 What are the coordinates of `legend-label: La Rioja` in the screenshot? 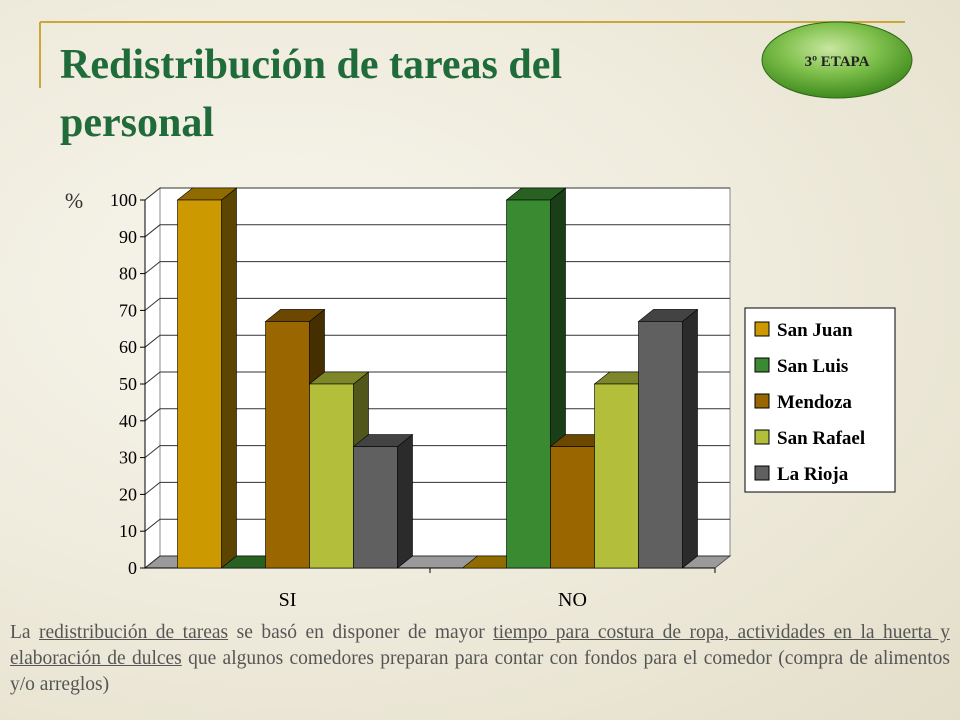 It's located at (813, 474).